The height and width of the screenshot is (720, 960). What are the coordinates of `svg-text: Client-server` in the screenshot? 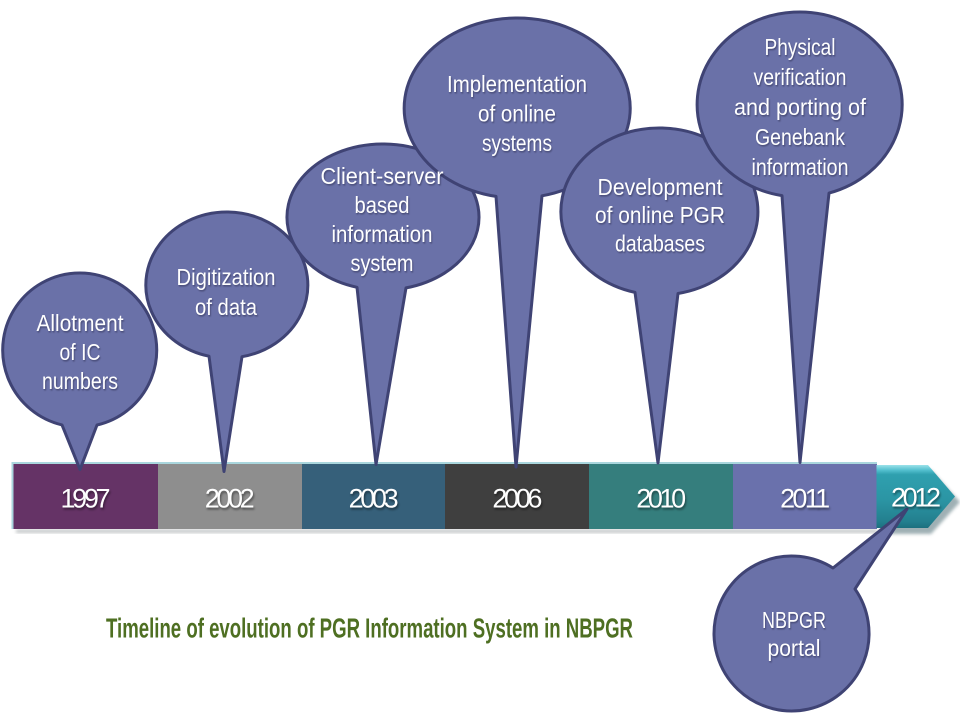 It's located at (382, 176).